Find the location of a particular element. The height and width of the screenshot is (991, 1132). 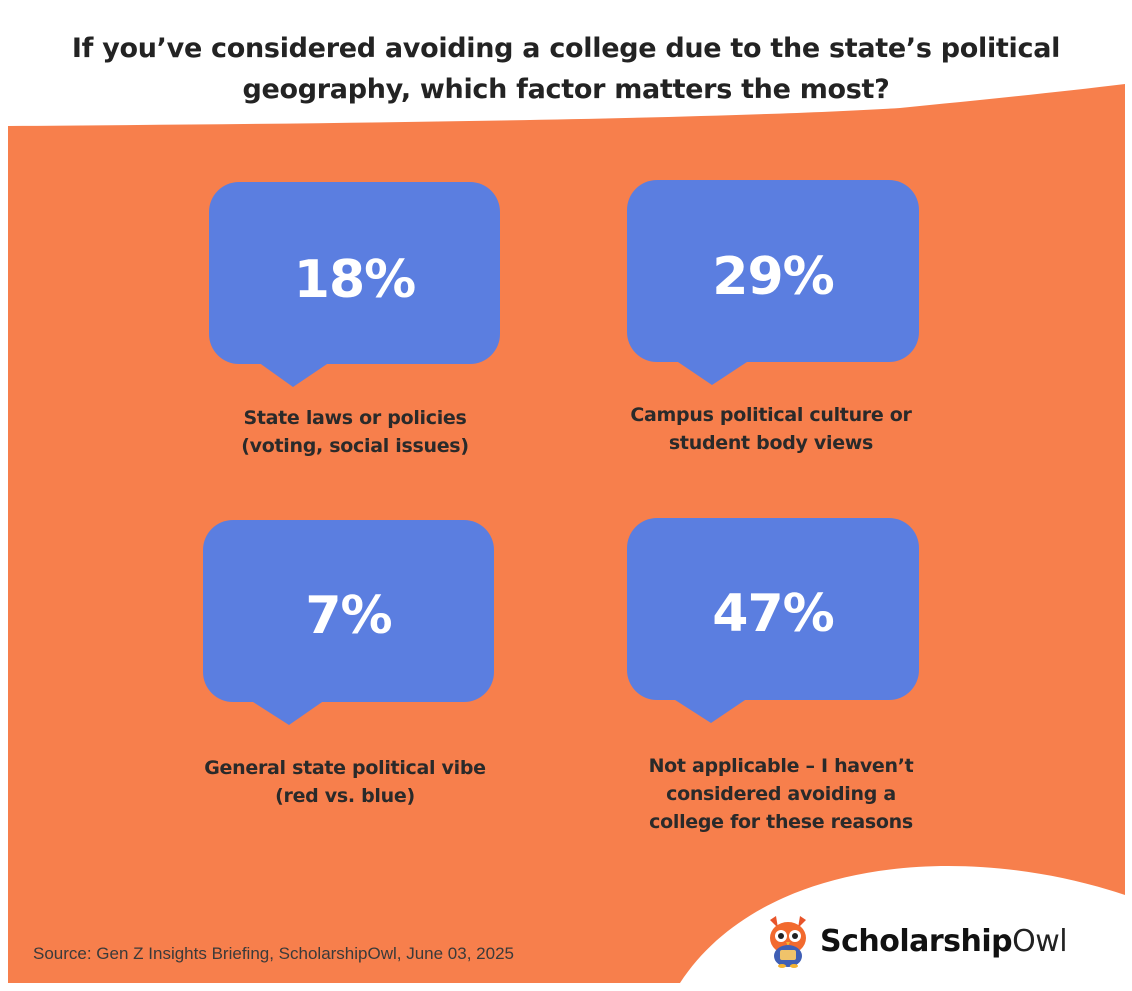

value-label-2: 29% is located at coordinates (773, 277).